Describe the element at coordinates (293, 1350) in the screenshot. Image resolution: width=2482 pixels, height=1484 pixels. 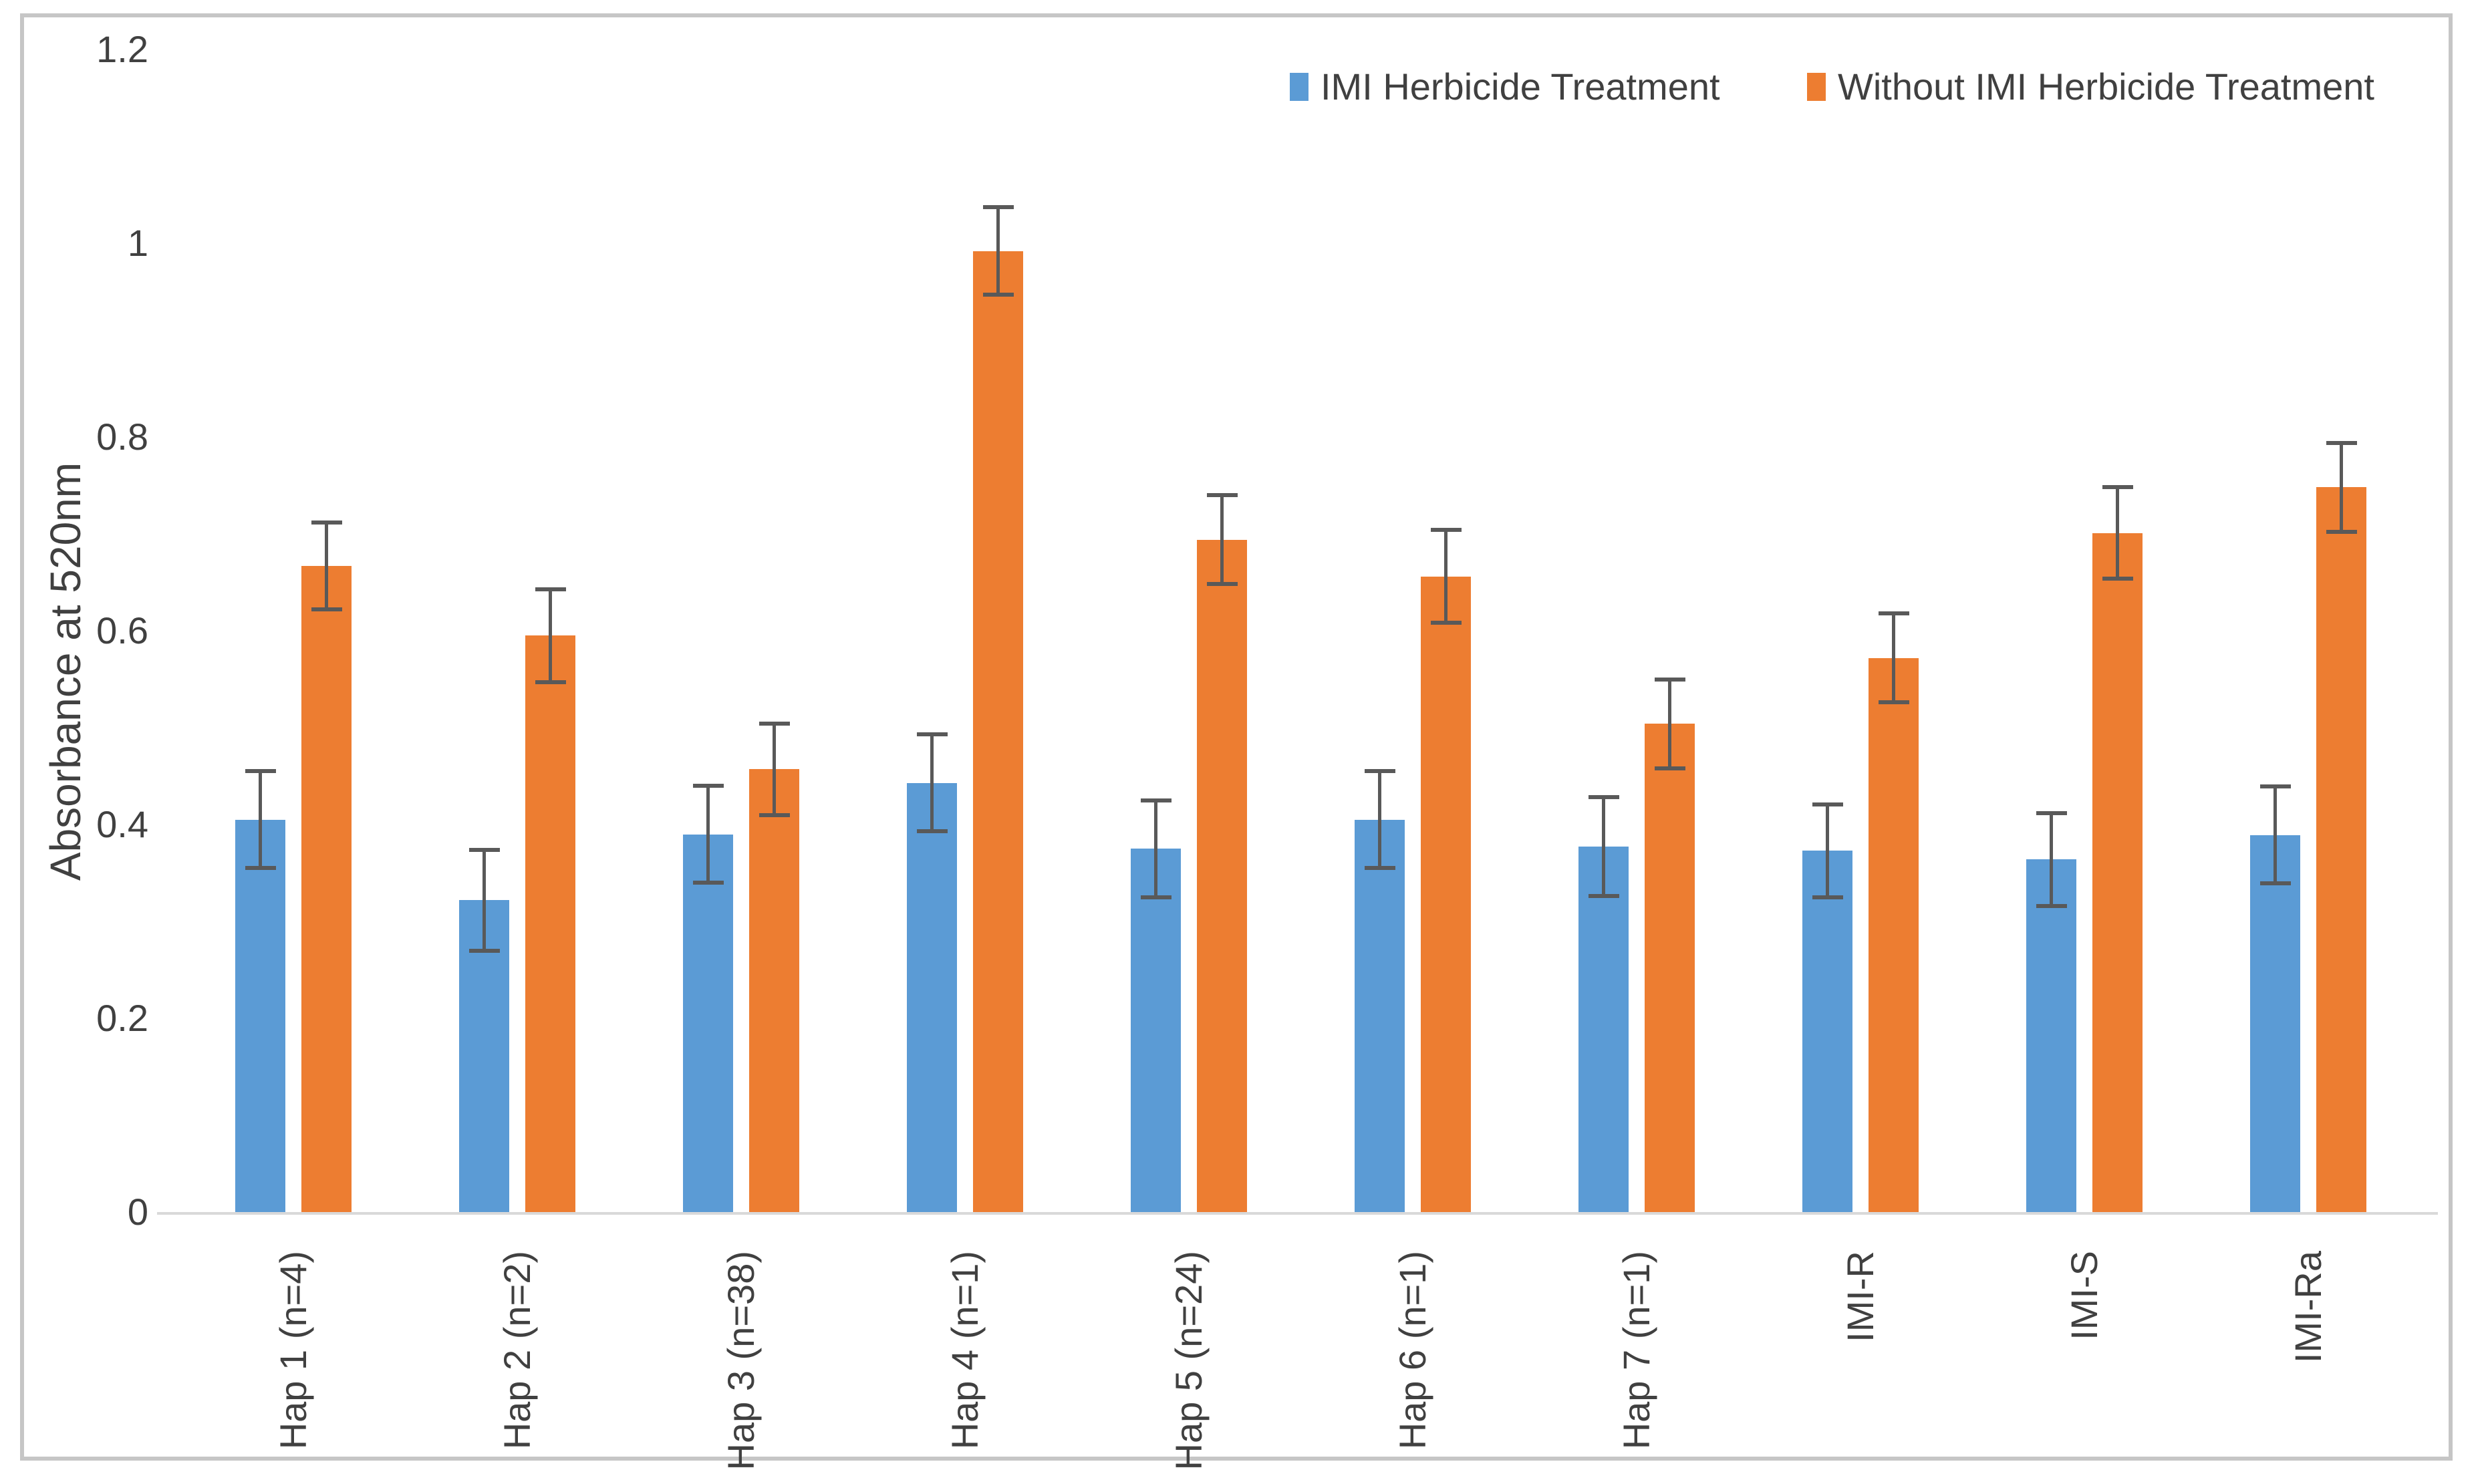
I see `x-category-label: Hap 1 (n=4)` at that location.